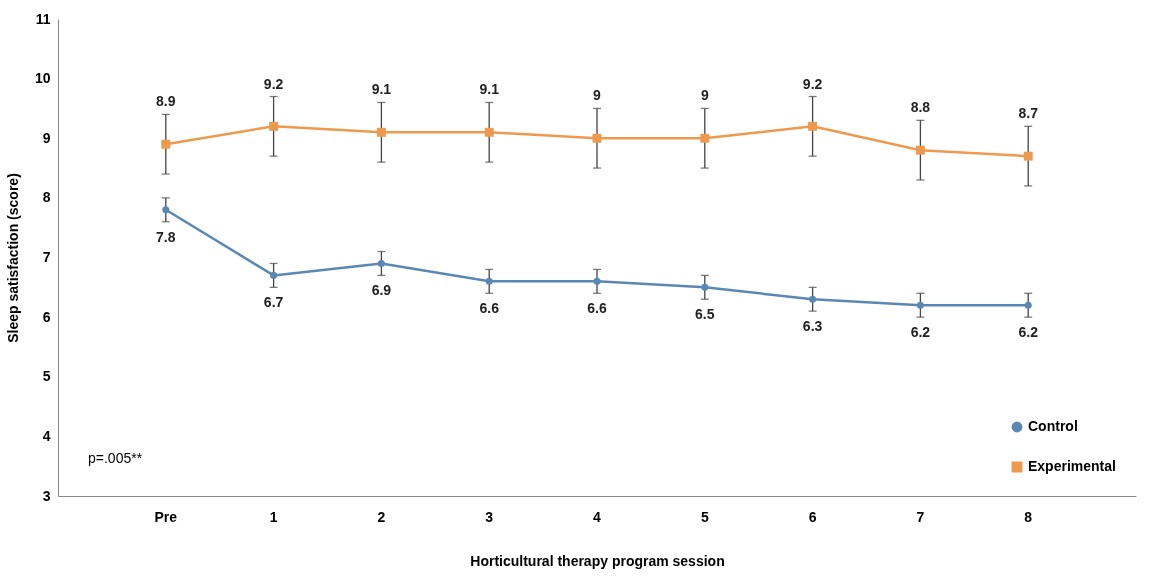  Describe the element at coordinates (273, 302) in the screenshot. I see `data-label: 6.7` at that location.